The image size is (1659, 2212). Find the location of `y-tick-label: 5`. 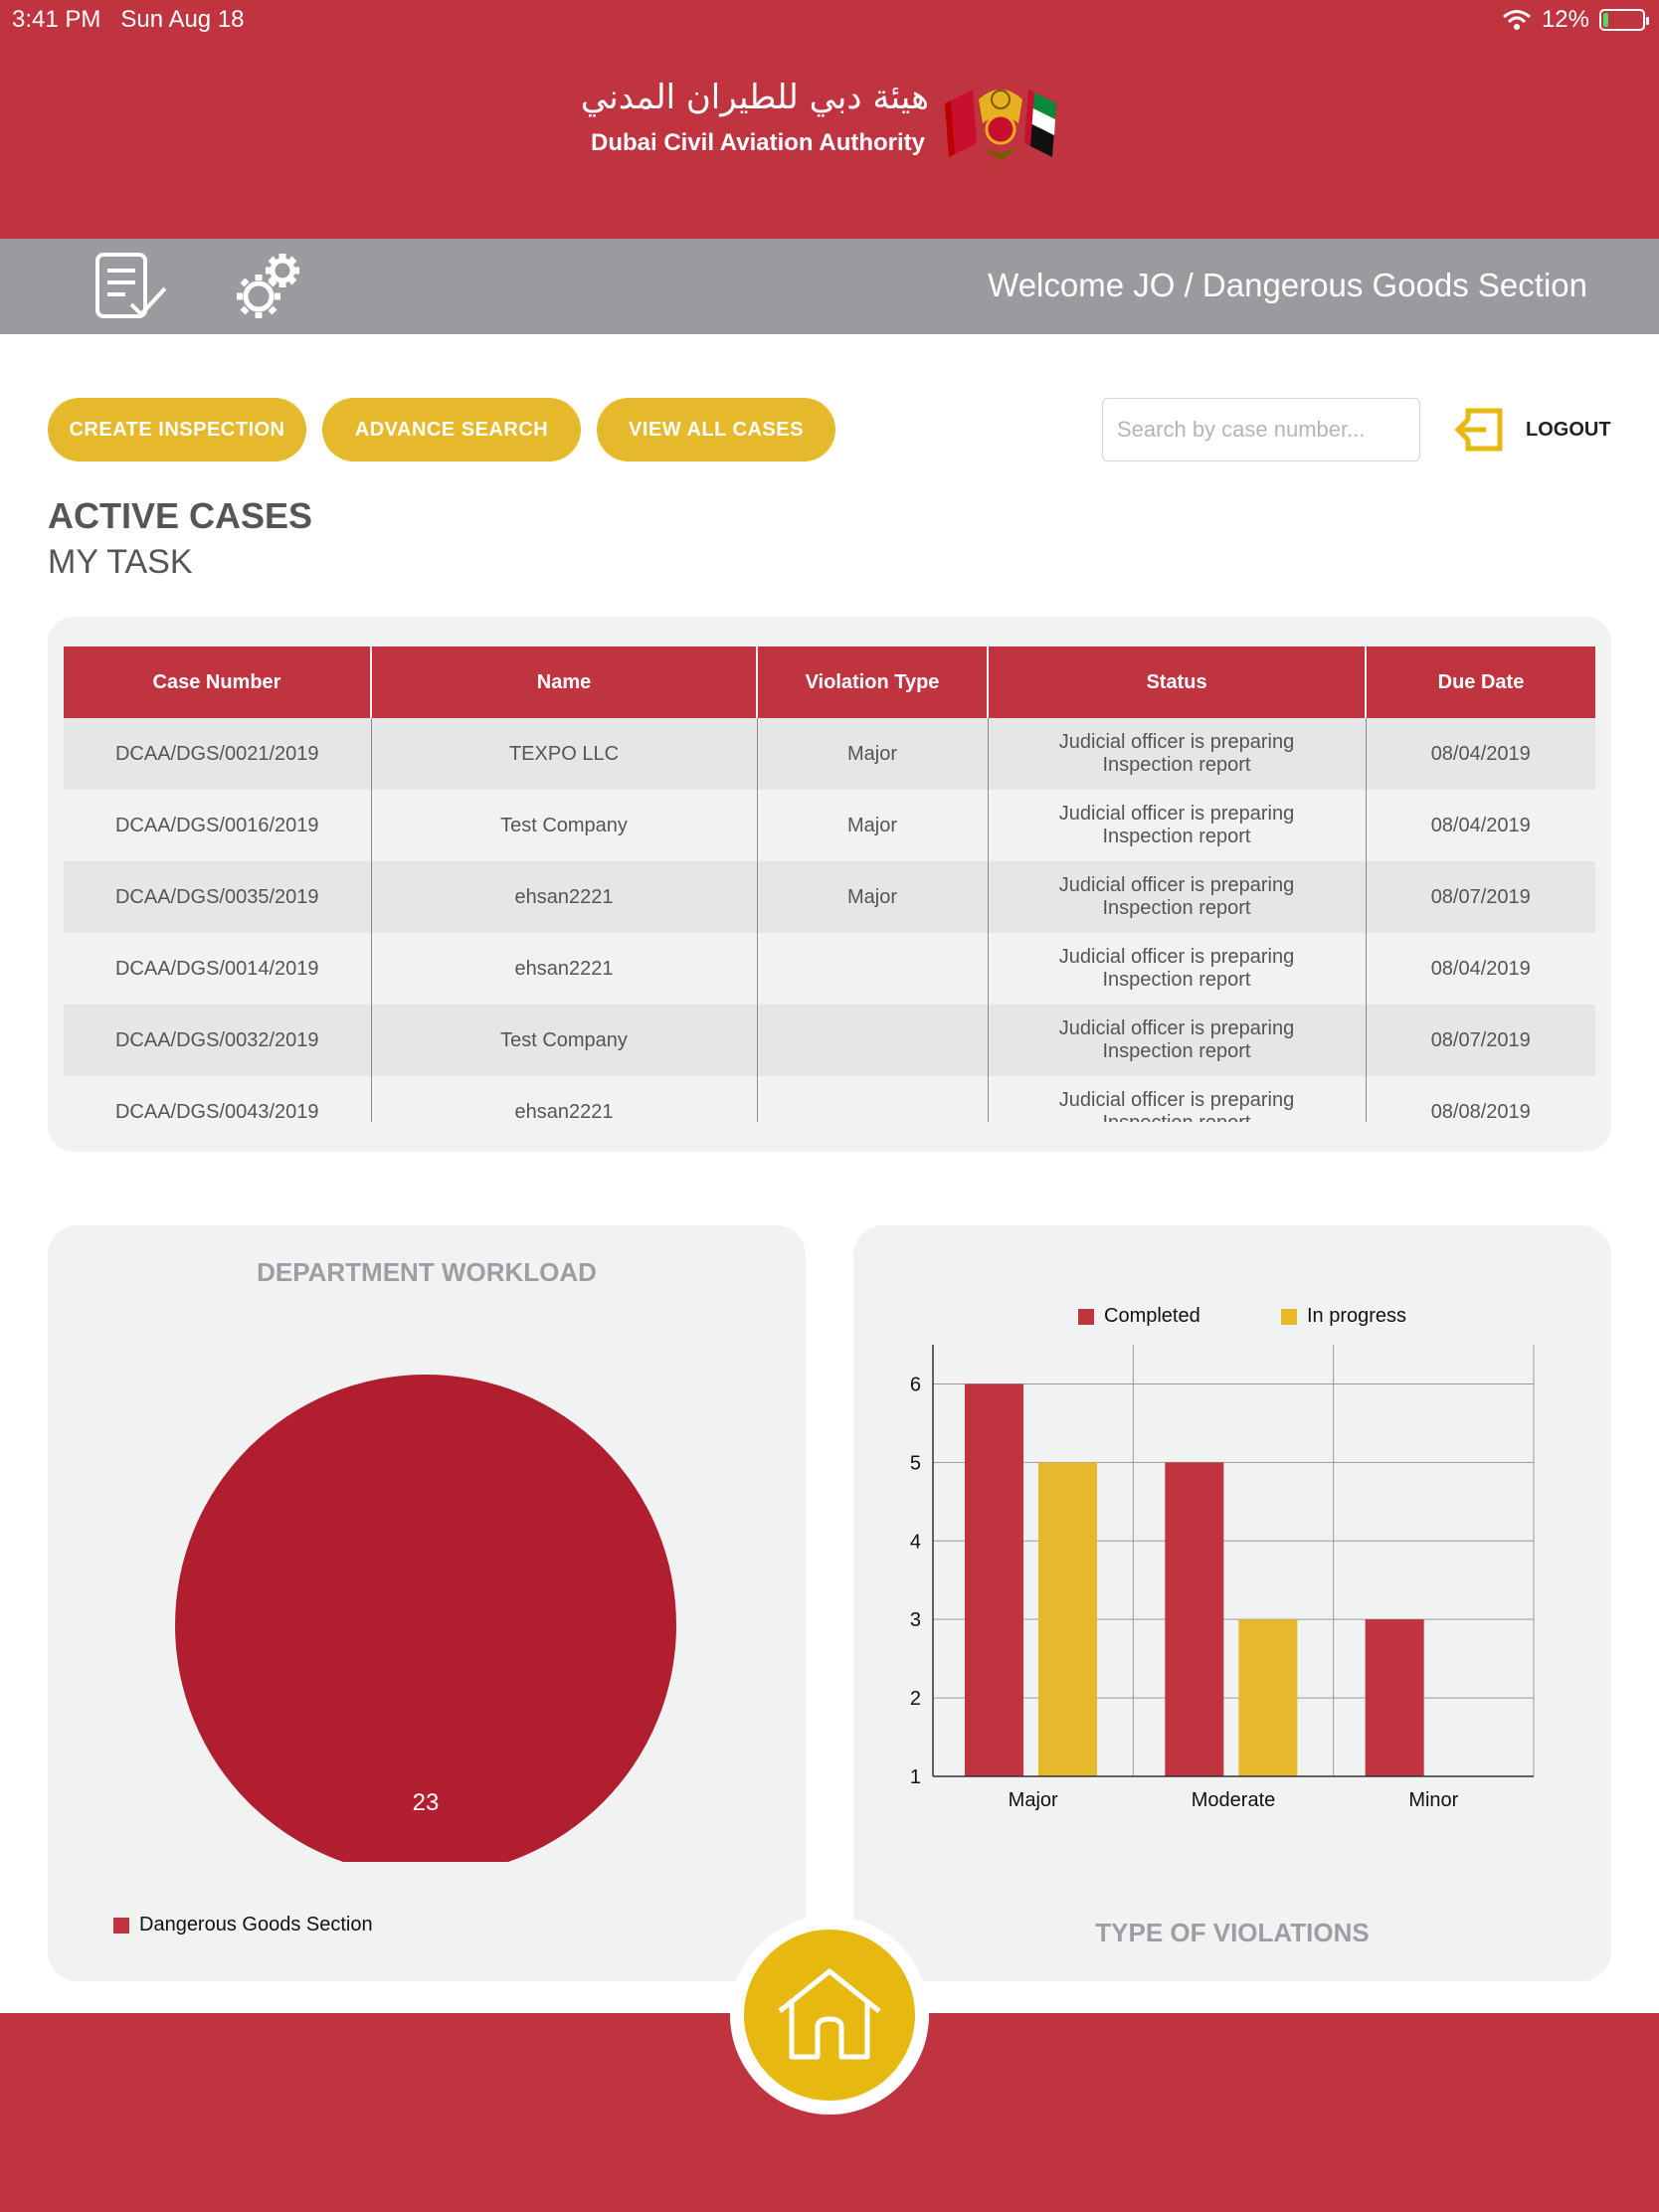

y-tick-label: 5 is located at coordinates (915, 1463).